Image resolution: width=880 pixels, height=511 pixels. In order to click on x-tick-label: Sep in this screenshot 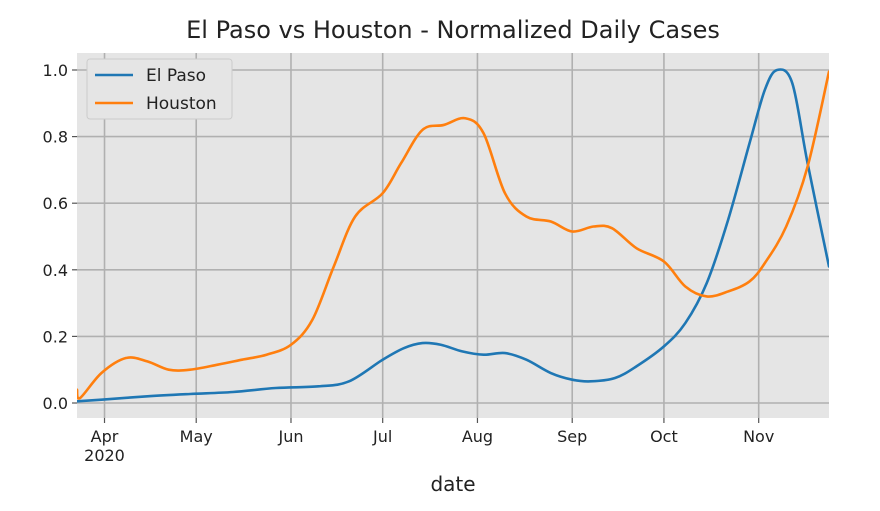, I will do `click(572, 436)`.